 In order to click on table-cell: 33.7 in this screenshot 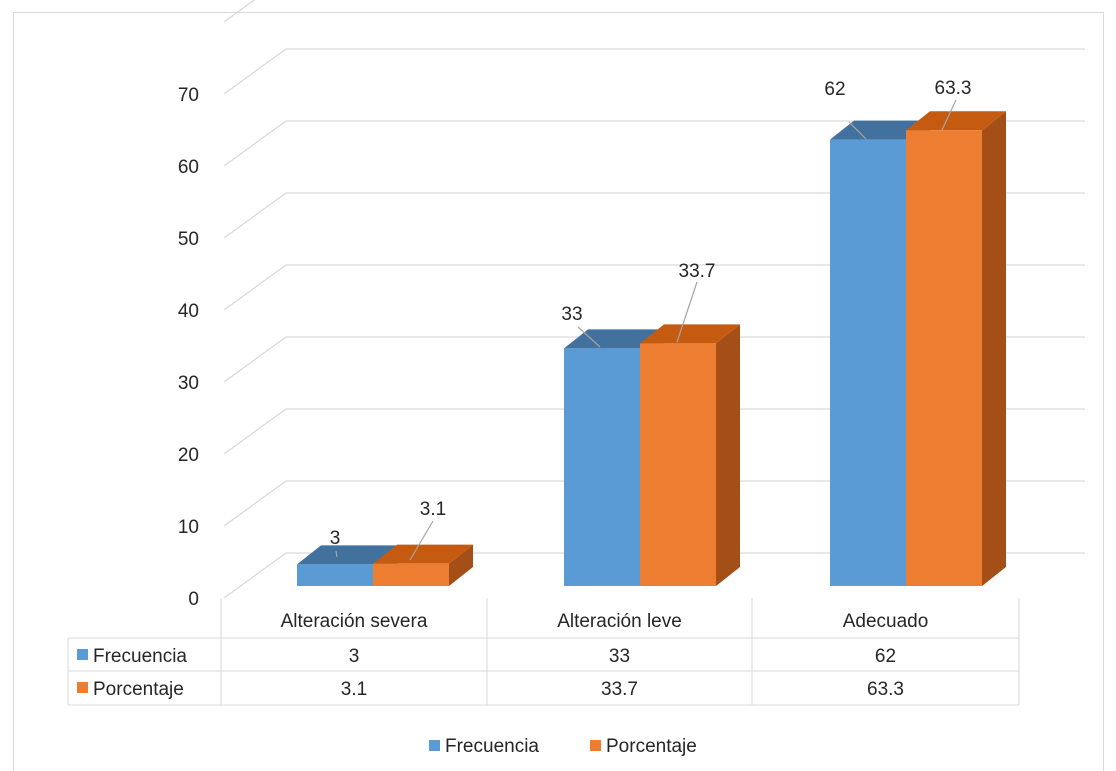, I will do `click(619, 689)`.